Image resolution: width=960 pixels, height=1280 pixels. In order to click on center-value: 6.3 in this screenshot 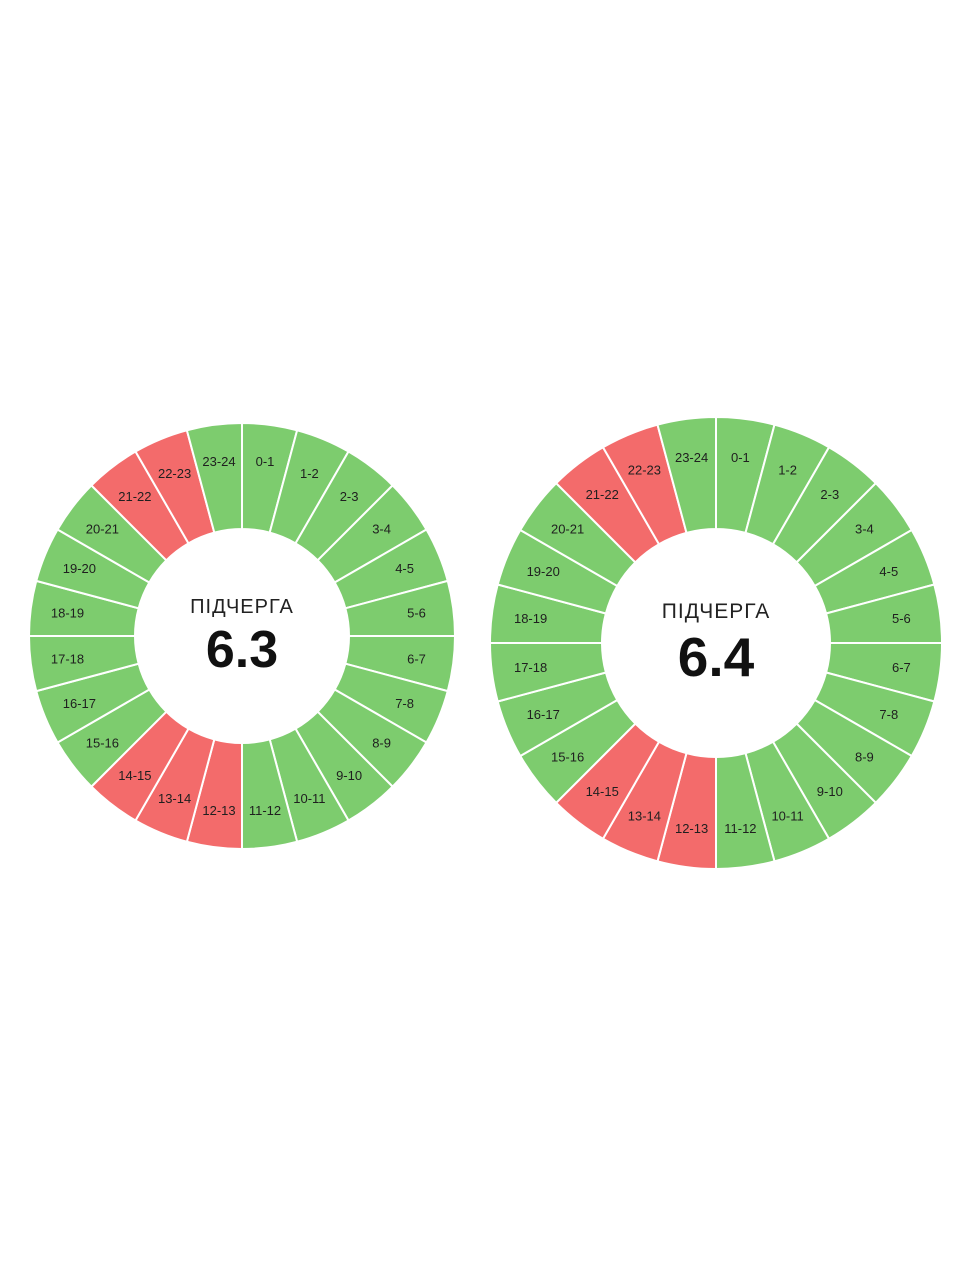, I will do `click(242, 650)`.